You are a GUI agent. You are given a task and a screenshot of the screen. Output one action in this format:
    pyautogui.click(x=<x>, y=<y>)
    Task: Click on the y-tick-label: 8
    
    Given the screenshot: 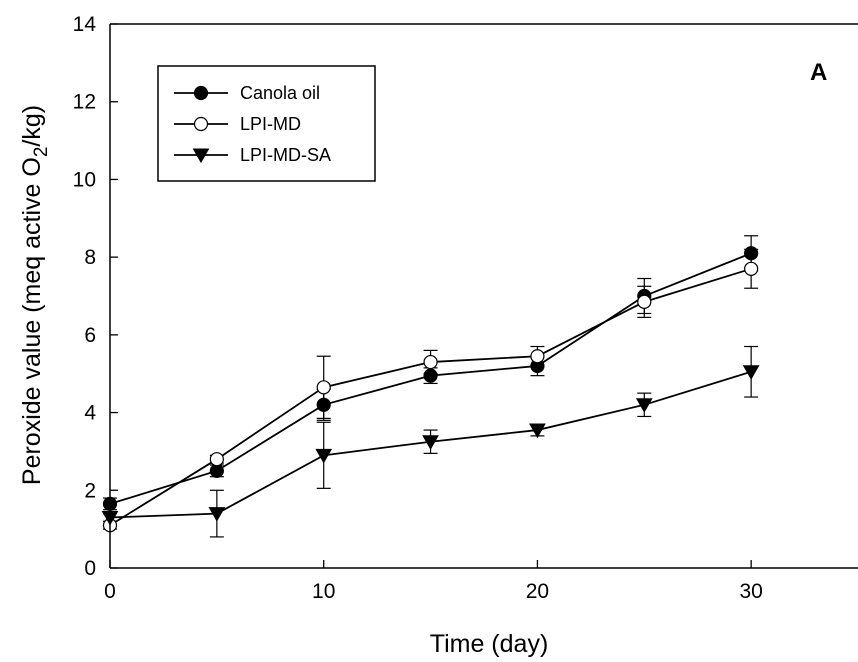 What is the action you would take?
    pyautogui.click(x=90, y=257)
    